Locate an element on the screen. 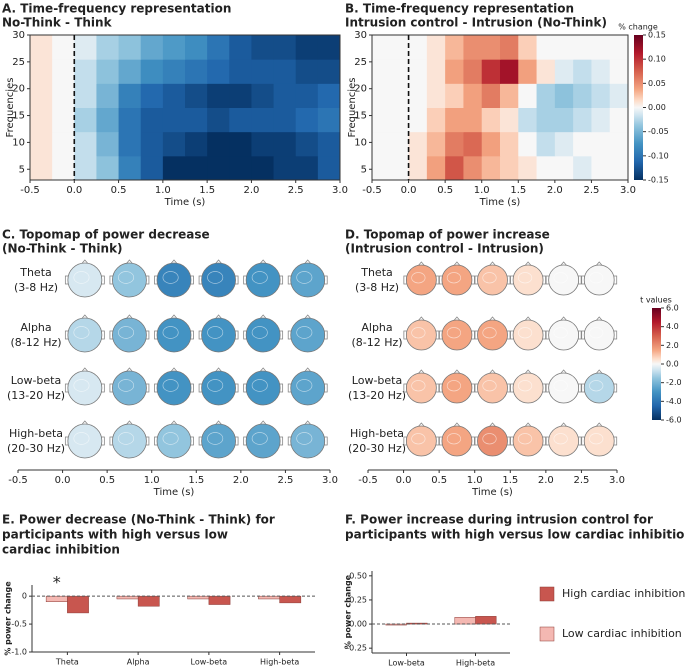 The width and height of the screenshot is (685, 667). panel-title: participants with high versus low is located at coordinates (115, 535).